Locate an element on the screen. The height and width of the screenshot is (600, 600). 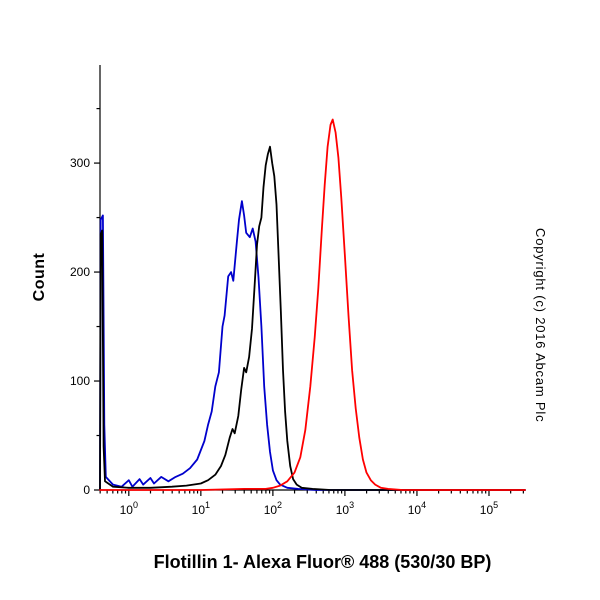
y-tick-label: 0 is located at coordinates (86, 490).